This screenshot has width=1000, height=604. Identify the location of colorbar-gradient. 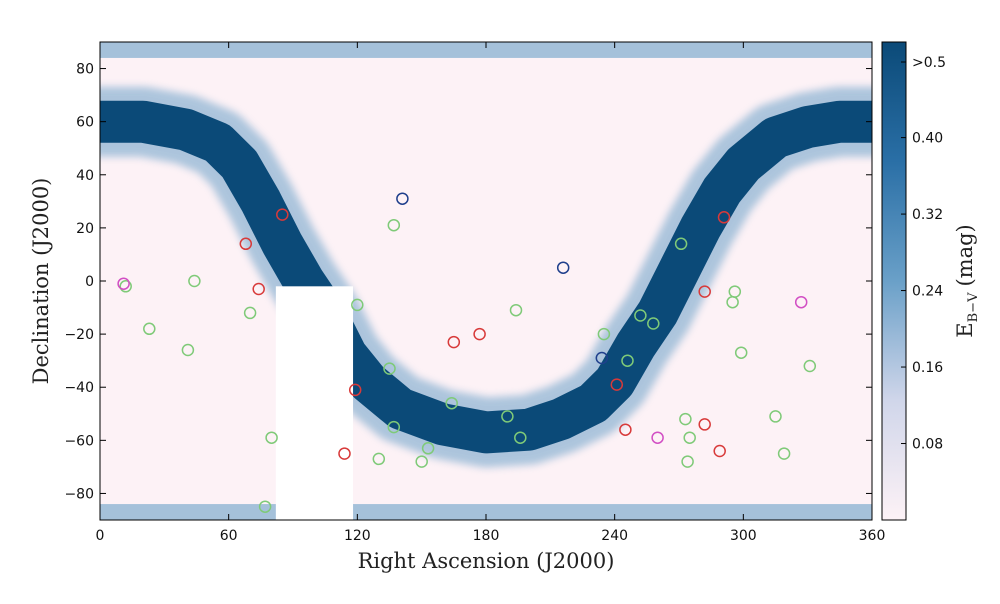
(894, 281).